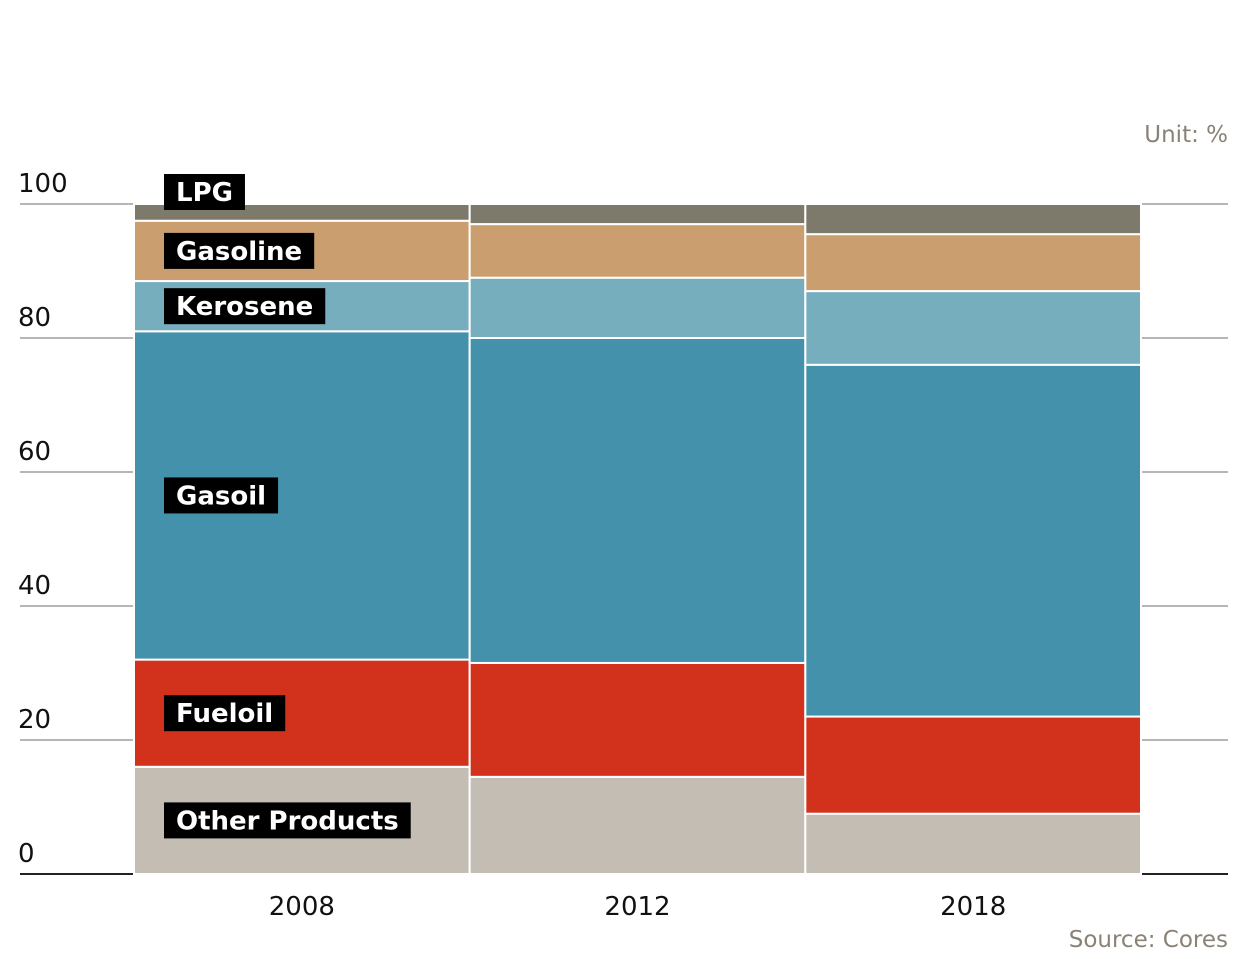 Image resolution: width=1250 pixels, height=959 pixels. I want to click on series-label-gasoil: Gasoil, so click(221, 495).